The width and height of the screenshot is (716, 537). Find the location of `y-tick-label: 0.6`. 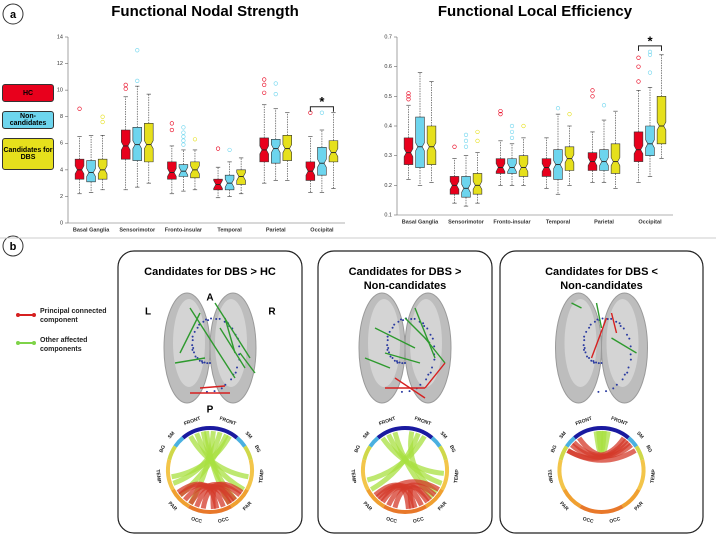

y-tick-label: 0.6 is located at coordinates (388, 67).